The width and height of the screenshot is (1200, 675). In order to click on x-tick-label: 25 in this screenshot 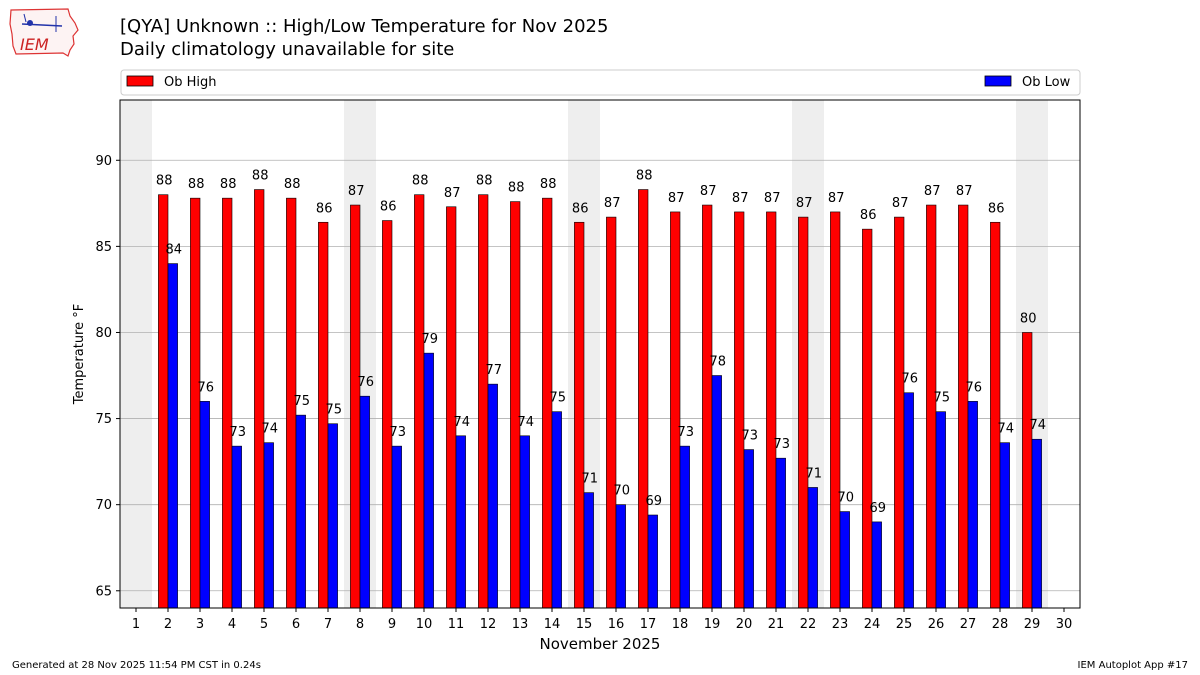, I will do `click(904, 624)`.